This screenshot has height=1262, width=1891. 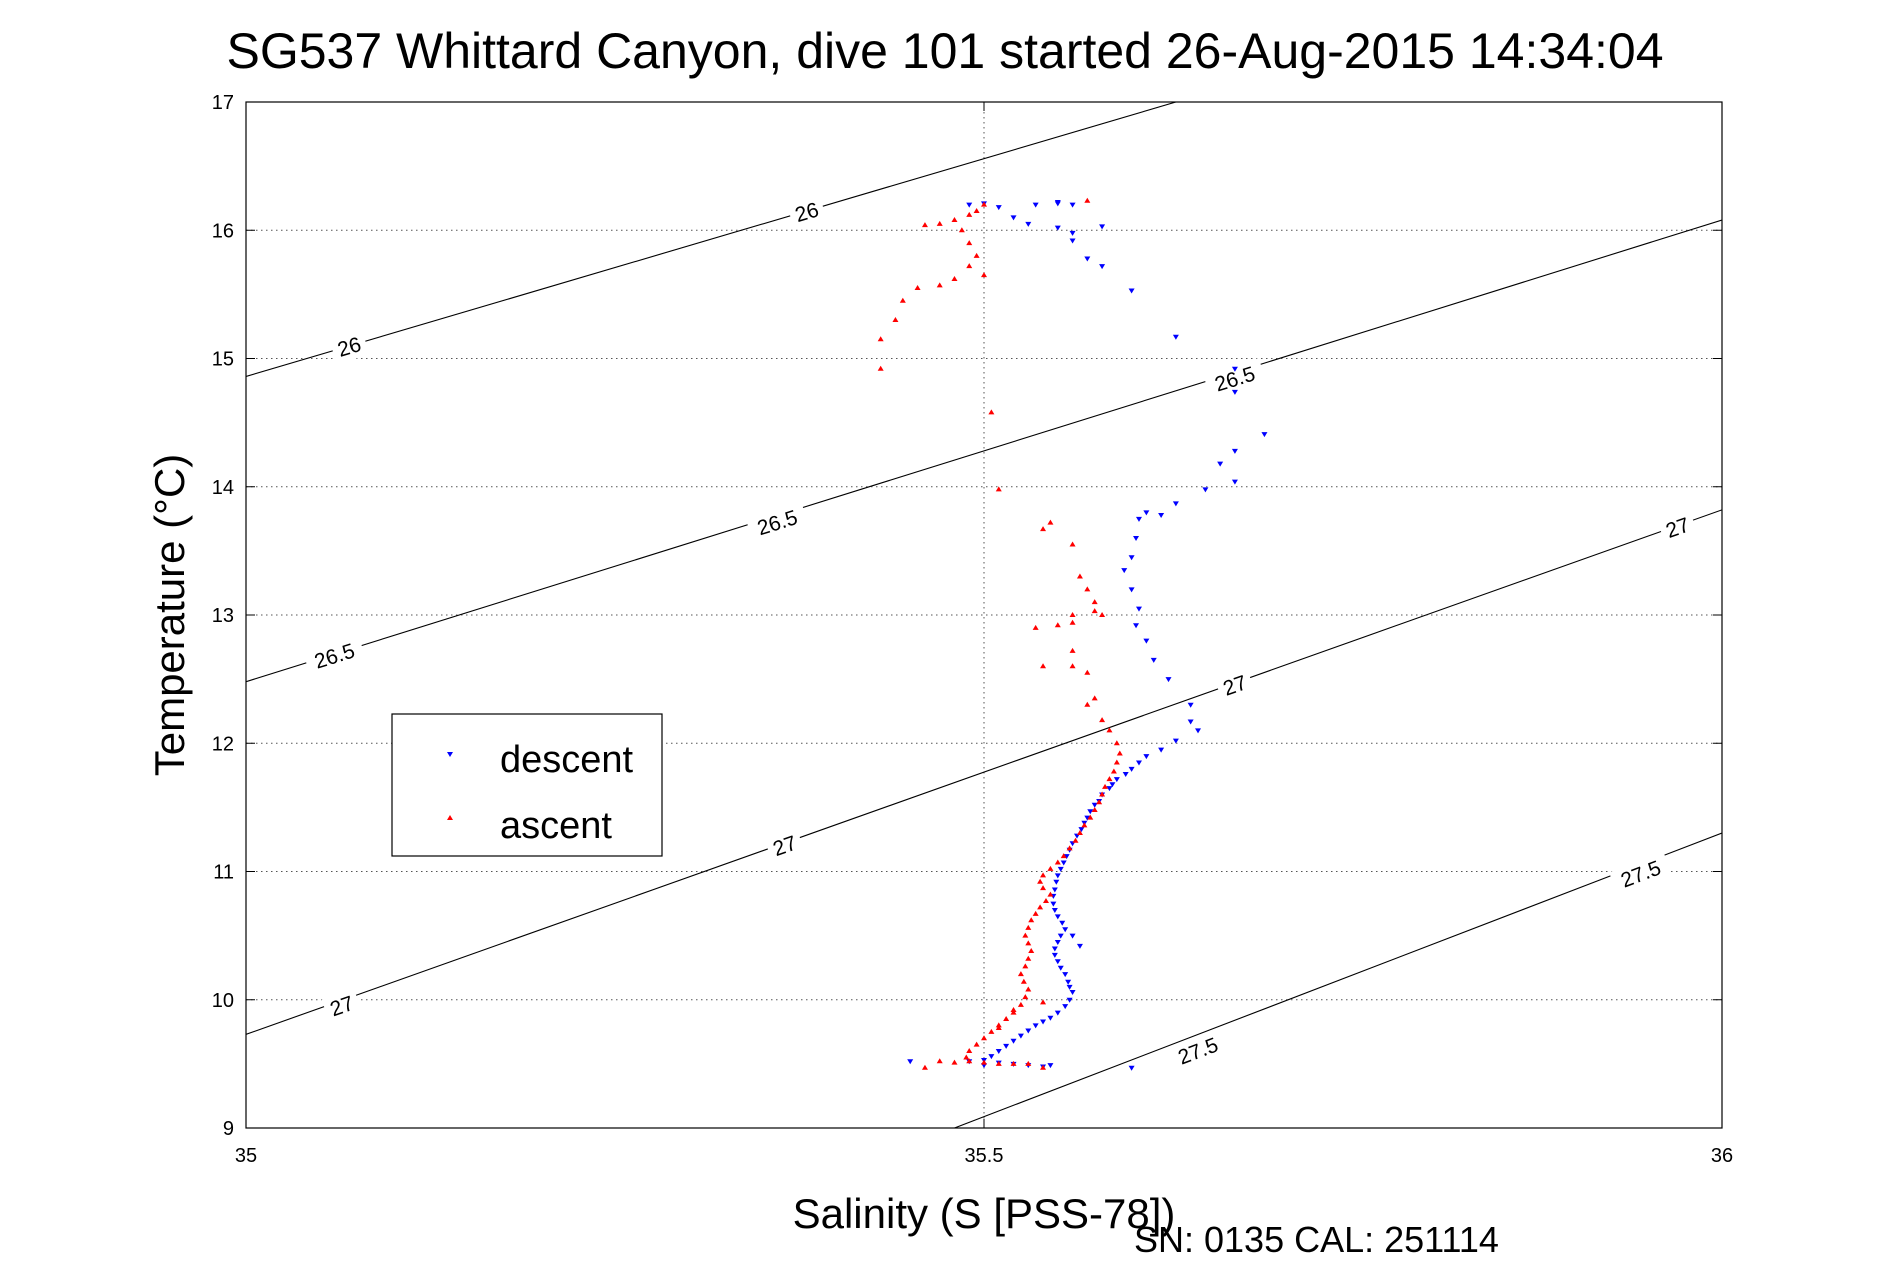 I want to click on x-tick-label: 36, so click(x=1722, y=1156).